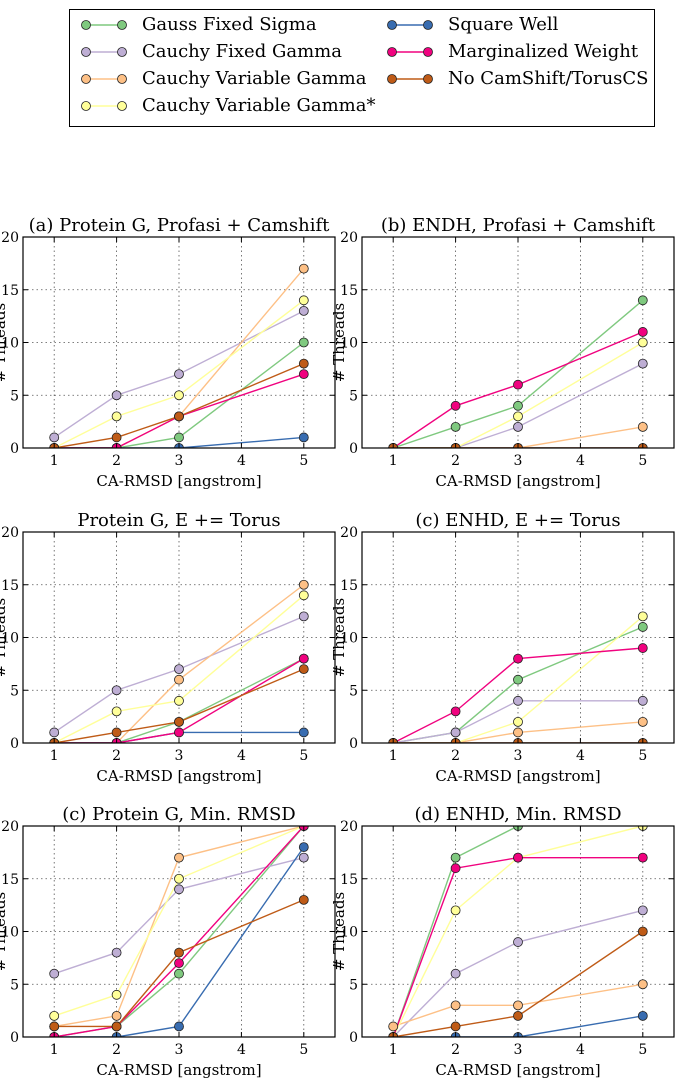 The image size is (683, 1091). I want to click on legend-label: Gauss Fixed Sigma, so click(229, 24).